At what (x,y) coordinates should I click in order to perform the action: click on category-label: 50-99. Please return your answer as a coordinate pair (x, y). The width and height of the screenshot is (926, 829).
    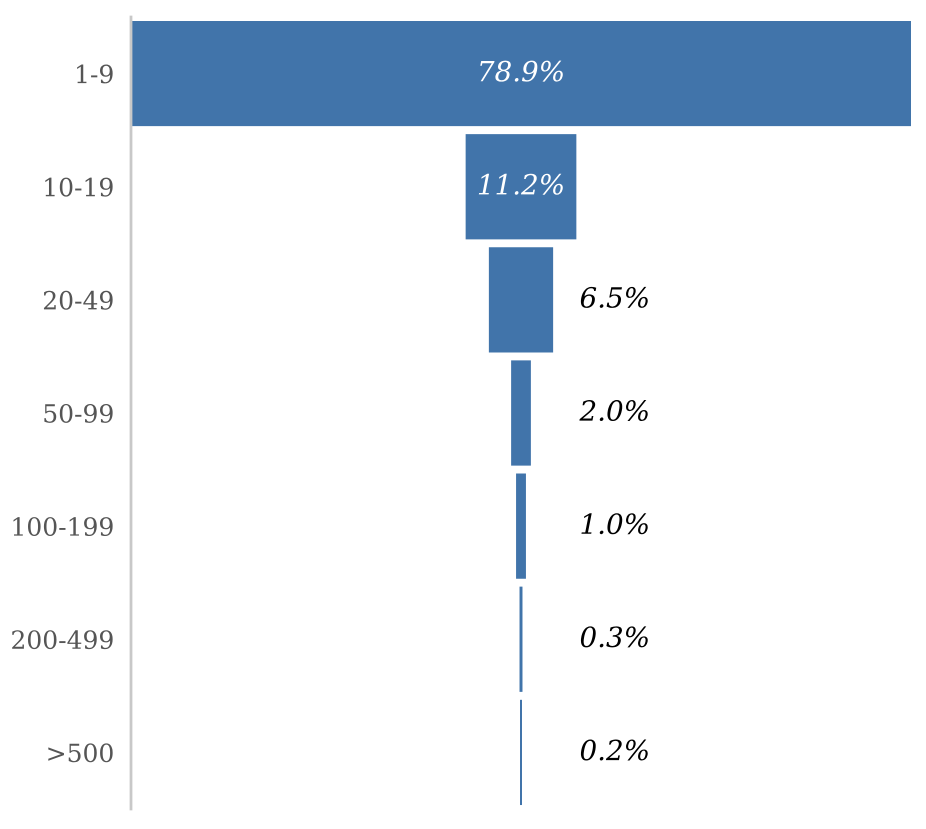
    Looking at the image, I should click on (78, 413).